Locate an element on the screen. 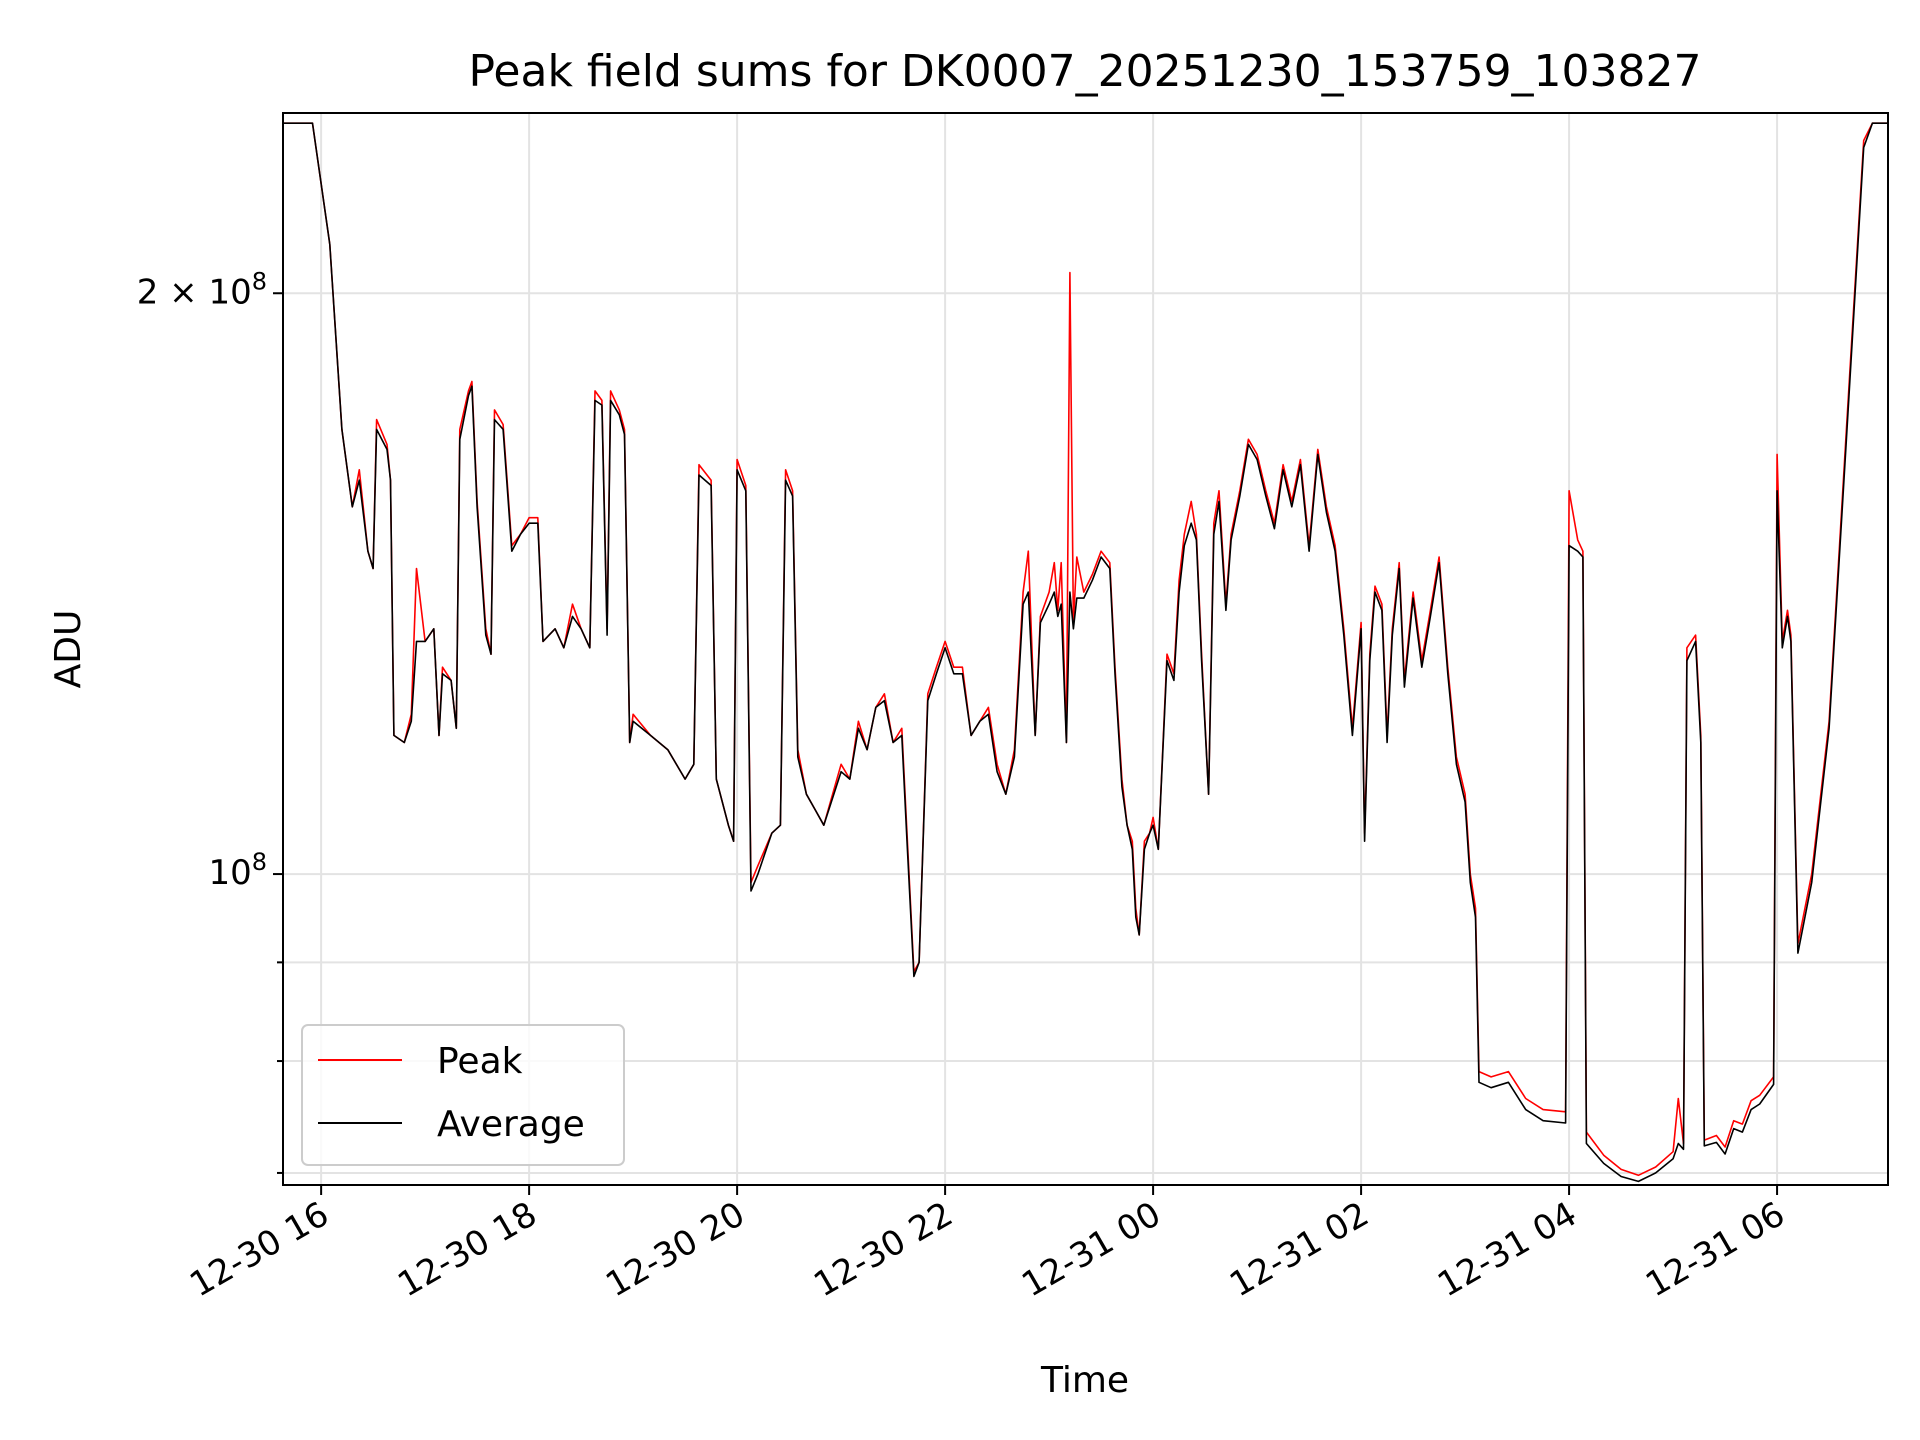 The width and height of the screenshot is (1920, 1440). legend-label-average: Average is located at coordinates (511, 1124).